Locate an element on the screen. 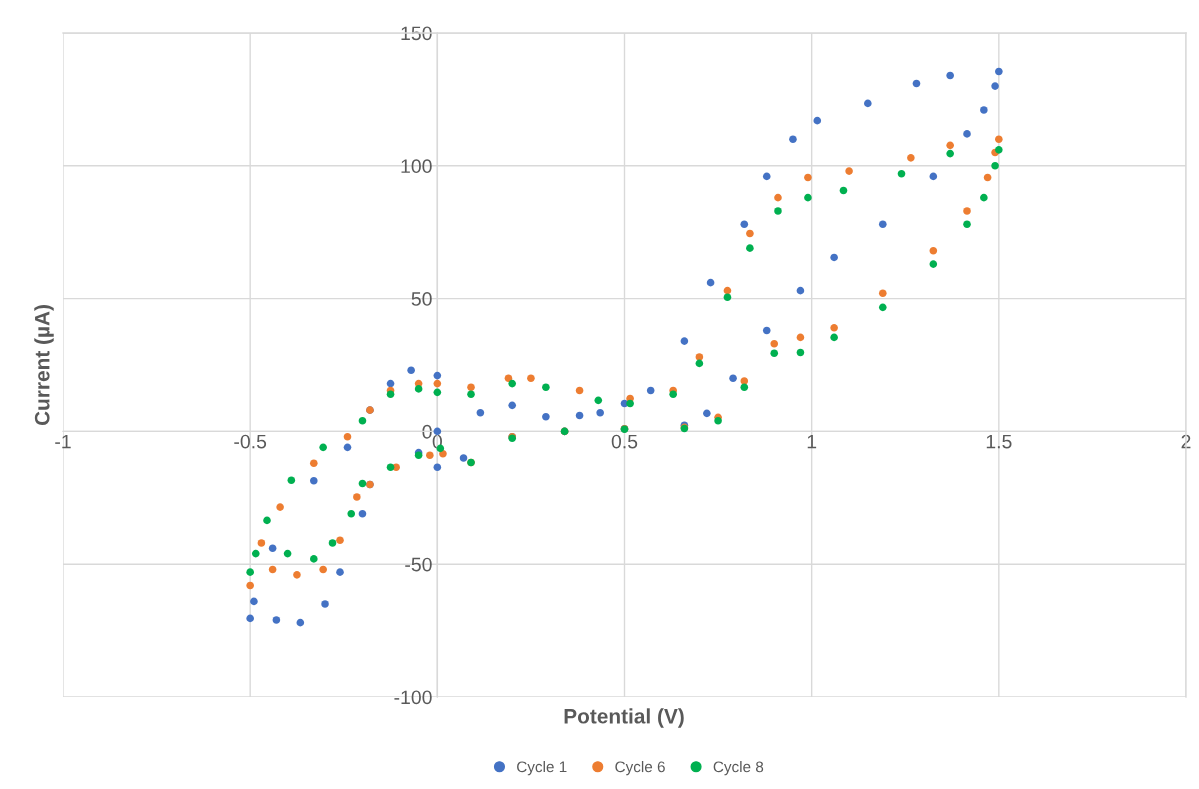  y-tick-label: 150 is located at coordinates (416, 33).